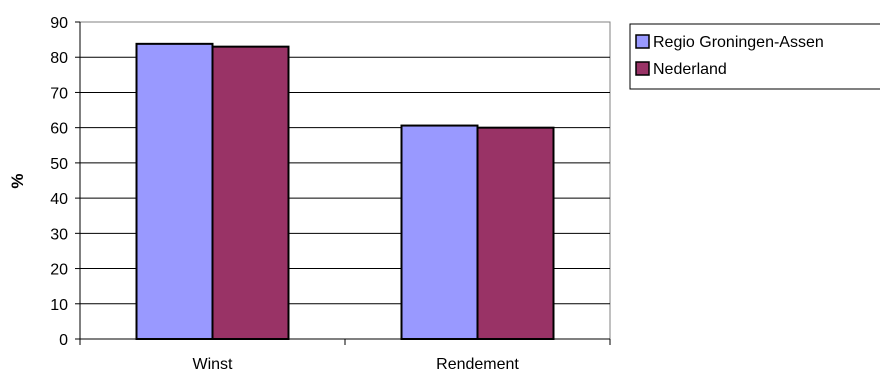 This screenshot has height=378, width=880. What do you see at coordinates (59, 164) in the screenshot?
I see `y-tick-label: 50` at bounding box center [59, 164].